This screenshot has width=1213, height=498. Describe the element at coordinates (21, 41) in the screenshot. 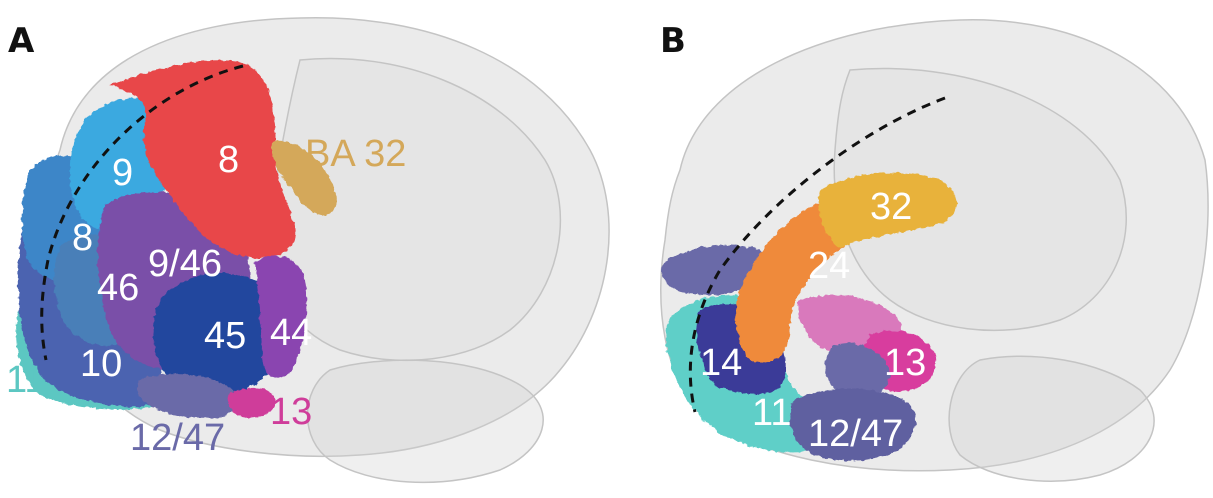

I see `panel-a-letter: A` at that location.